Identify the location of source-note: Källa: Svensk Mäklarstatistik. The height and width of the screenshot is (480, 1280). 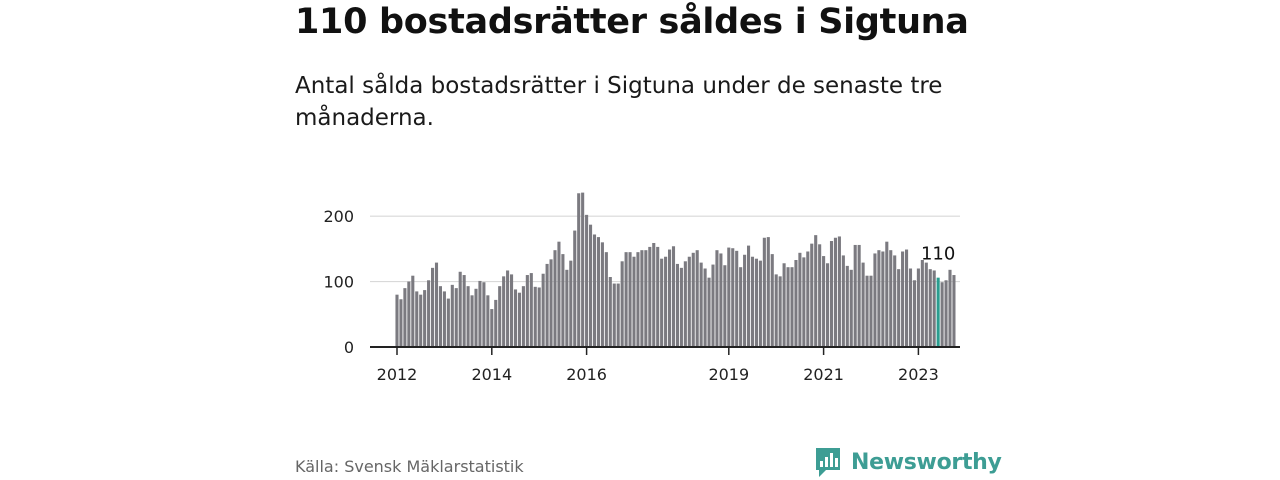
(409, 466).